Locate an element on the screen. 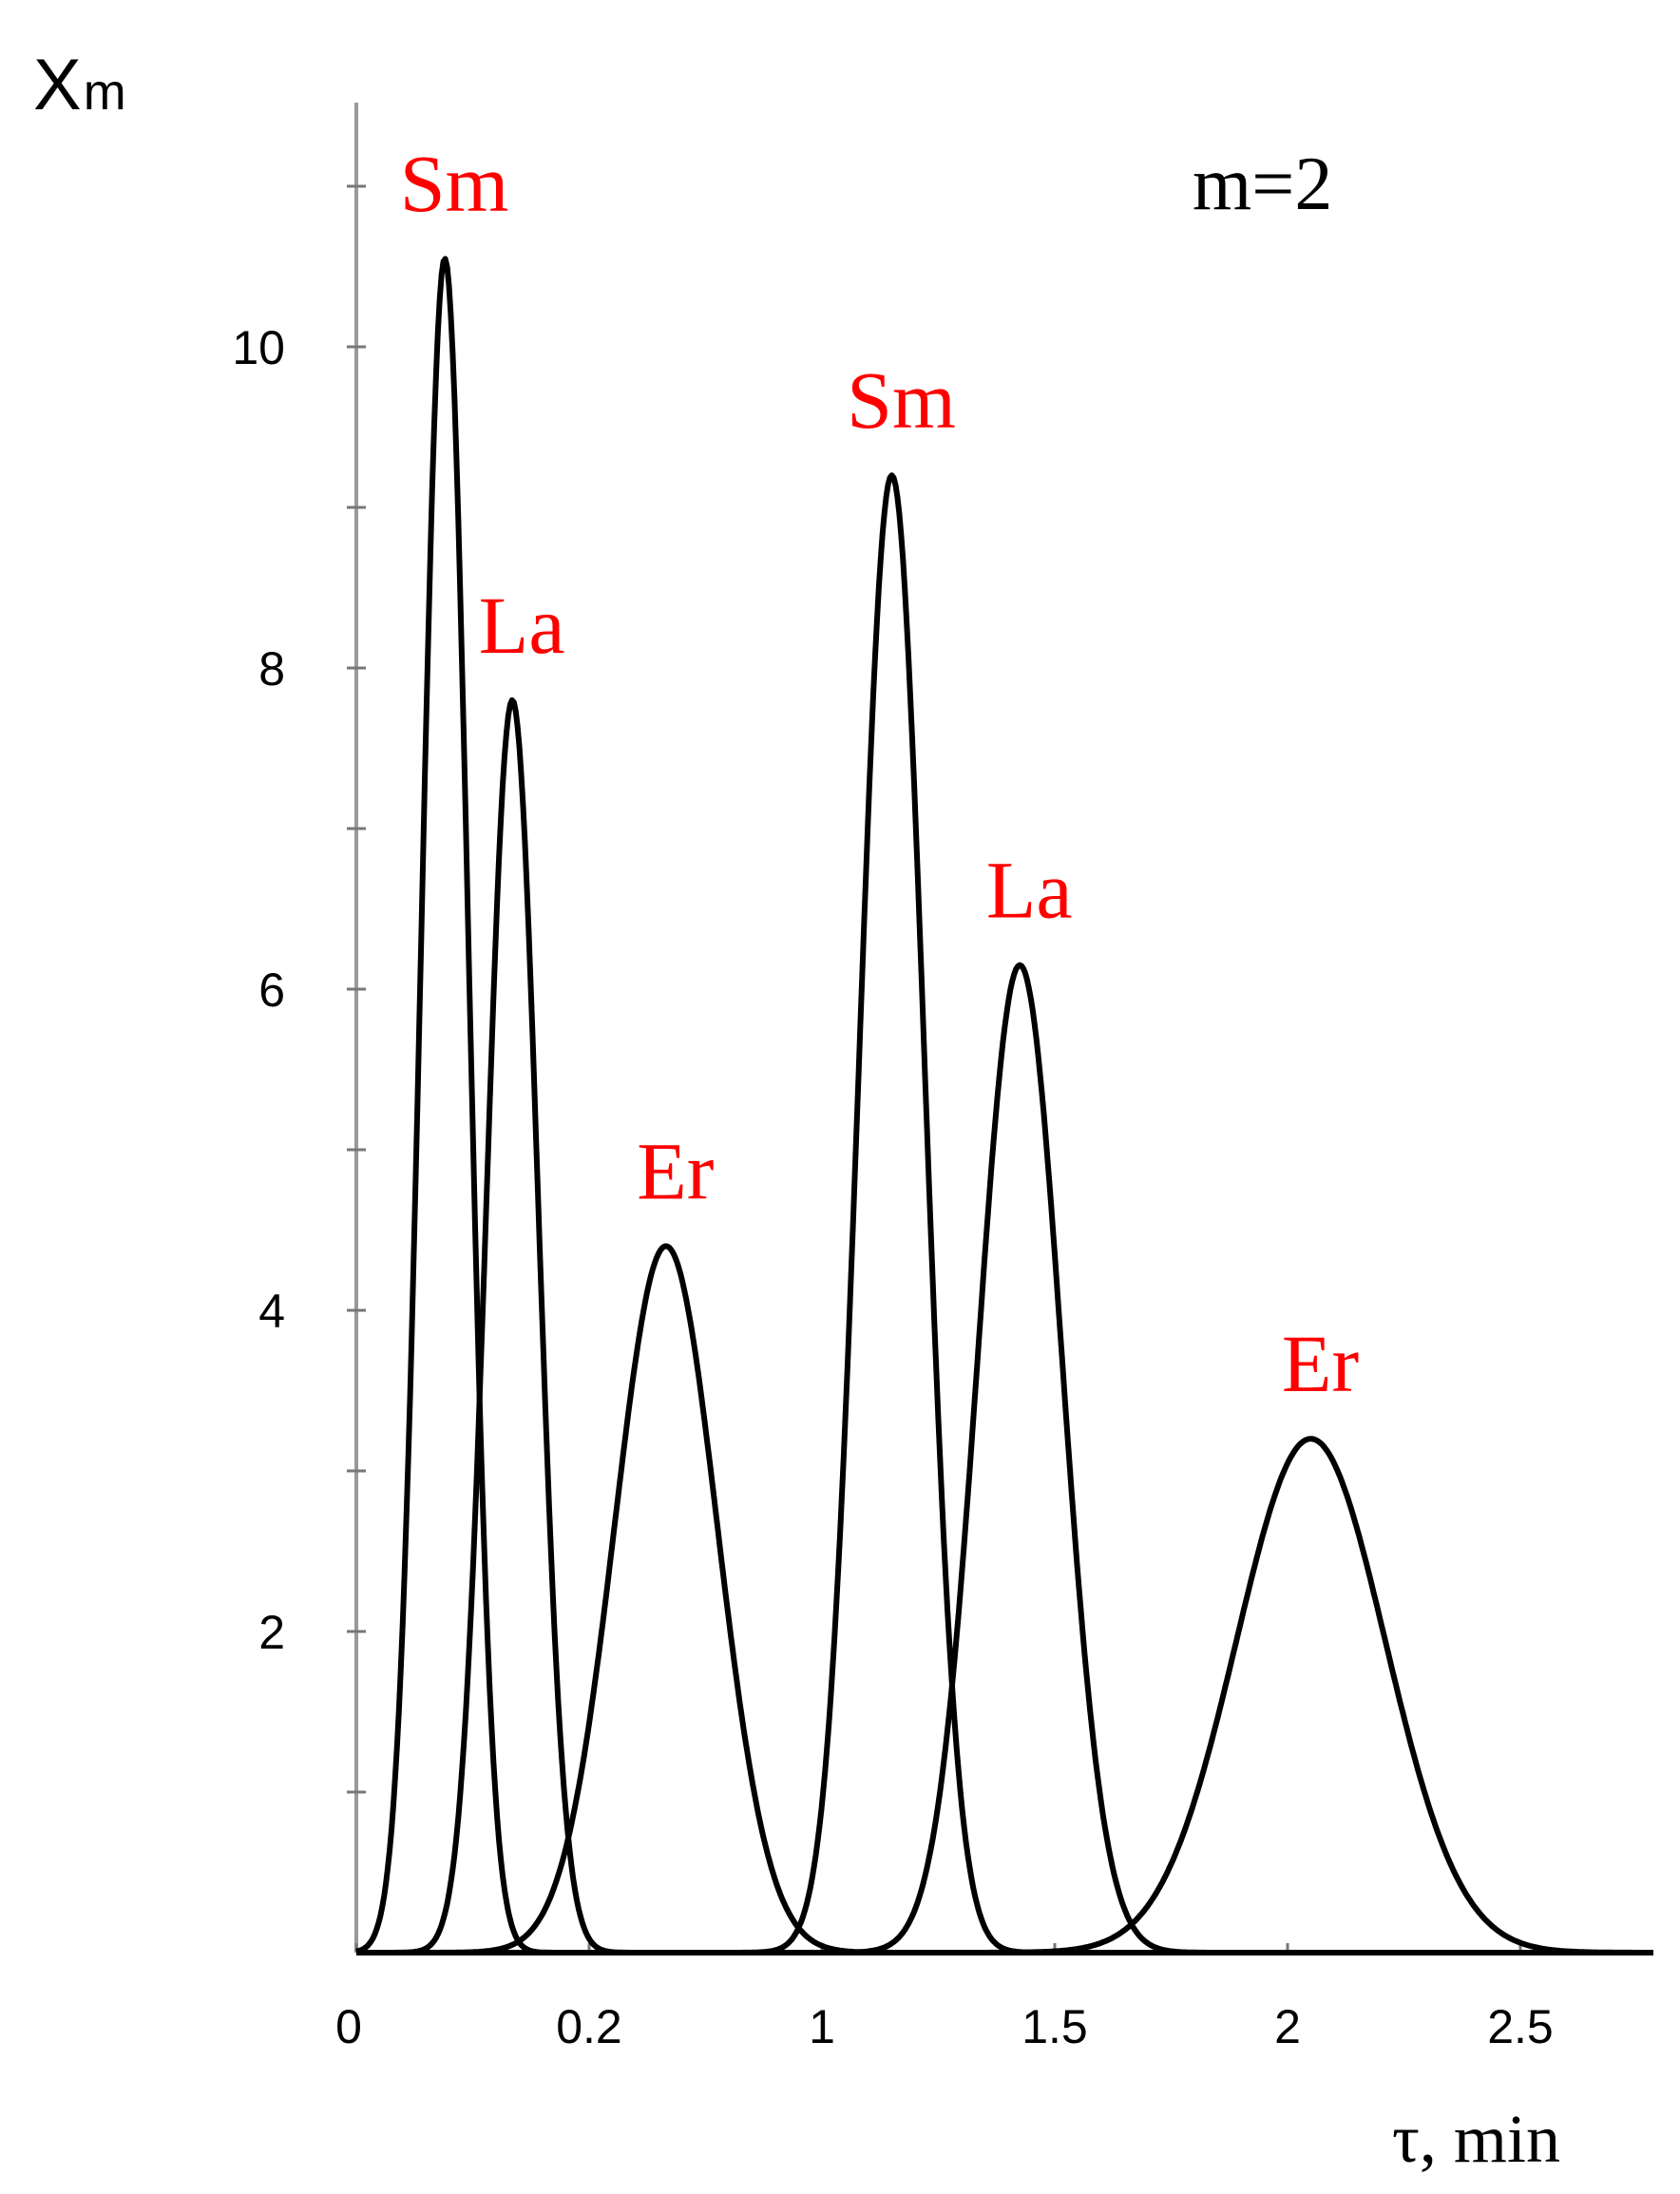 The image size is (1680, 2194). x-tick-labels: 0 0.2 1 1.5 2 2.5 is located at coordinates (944, 2026).